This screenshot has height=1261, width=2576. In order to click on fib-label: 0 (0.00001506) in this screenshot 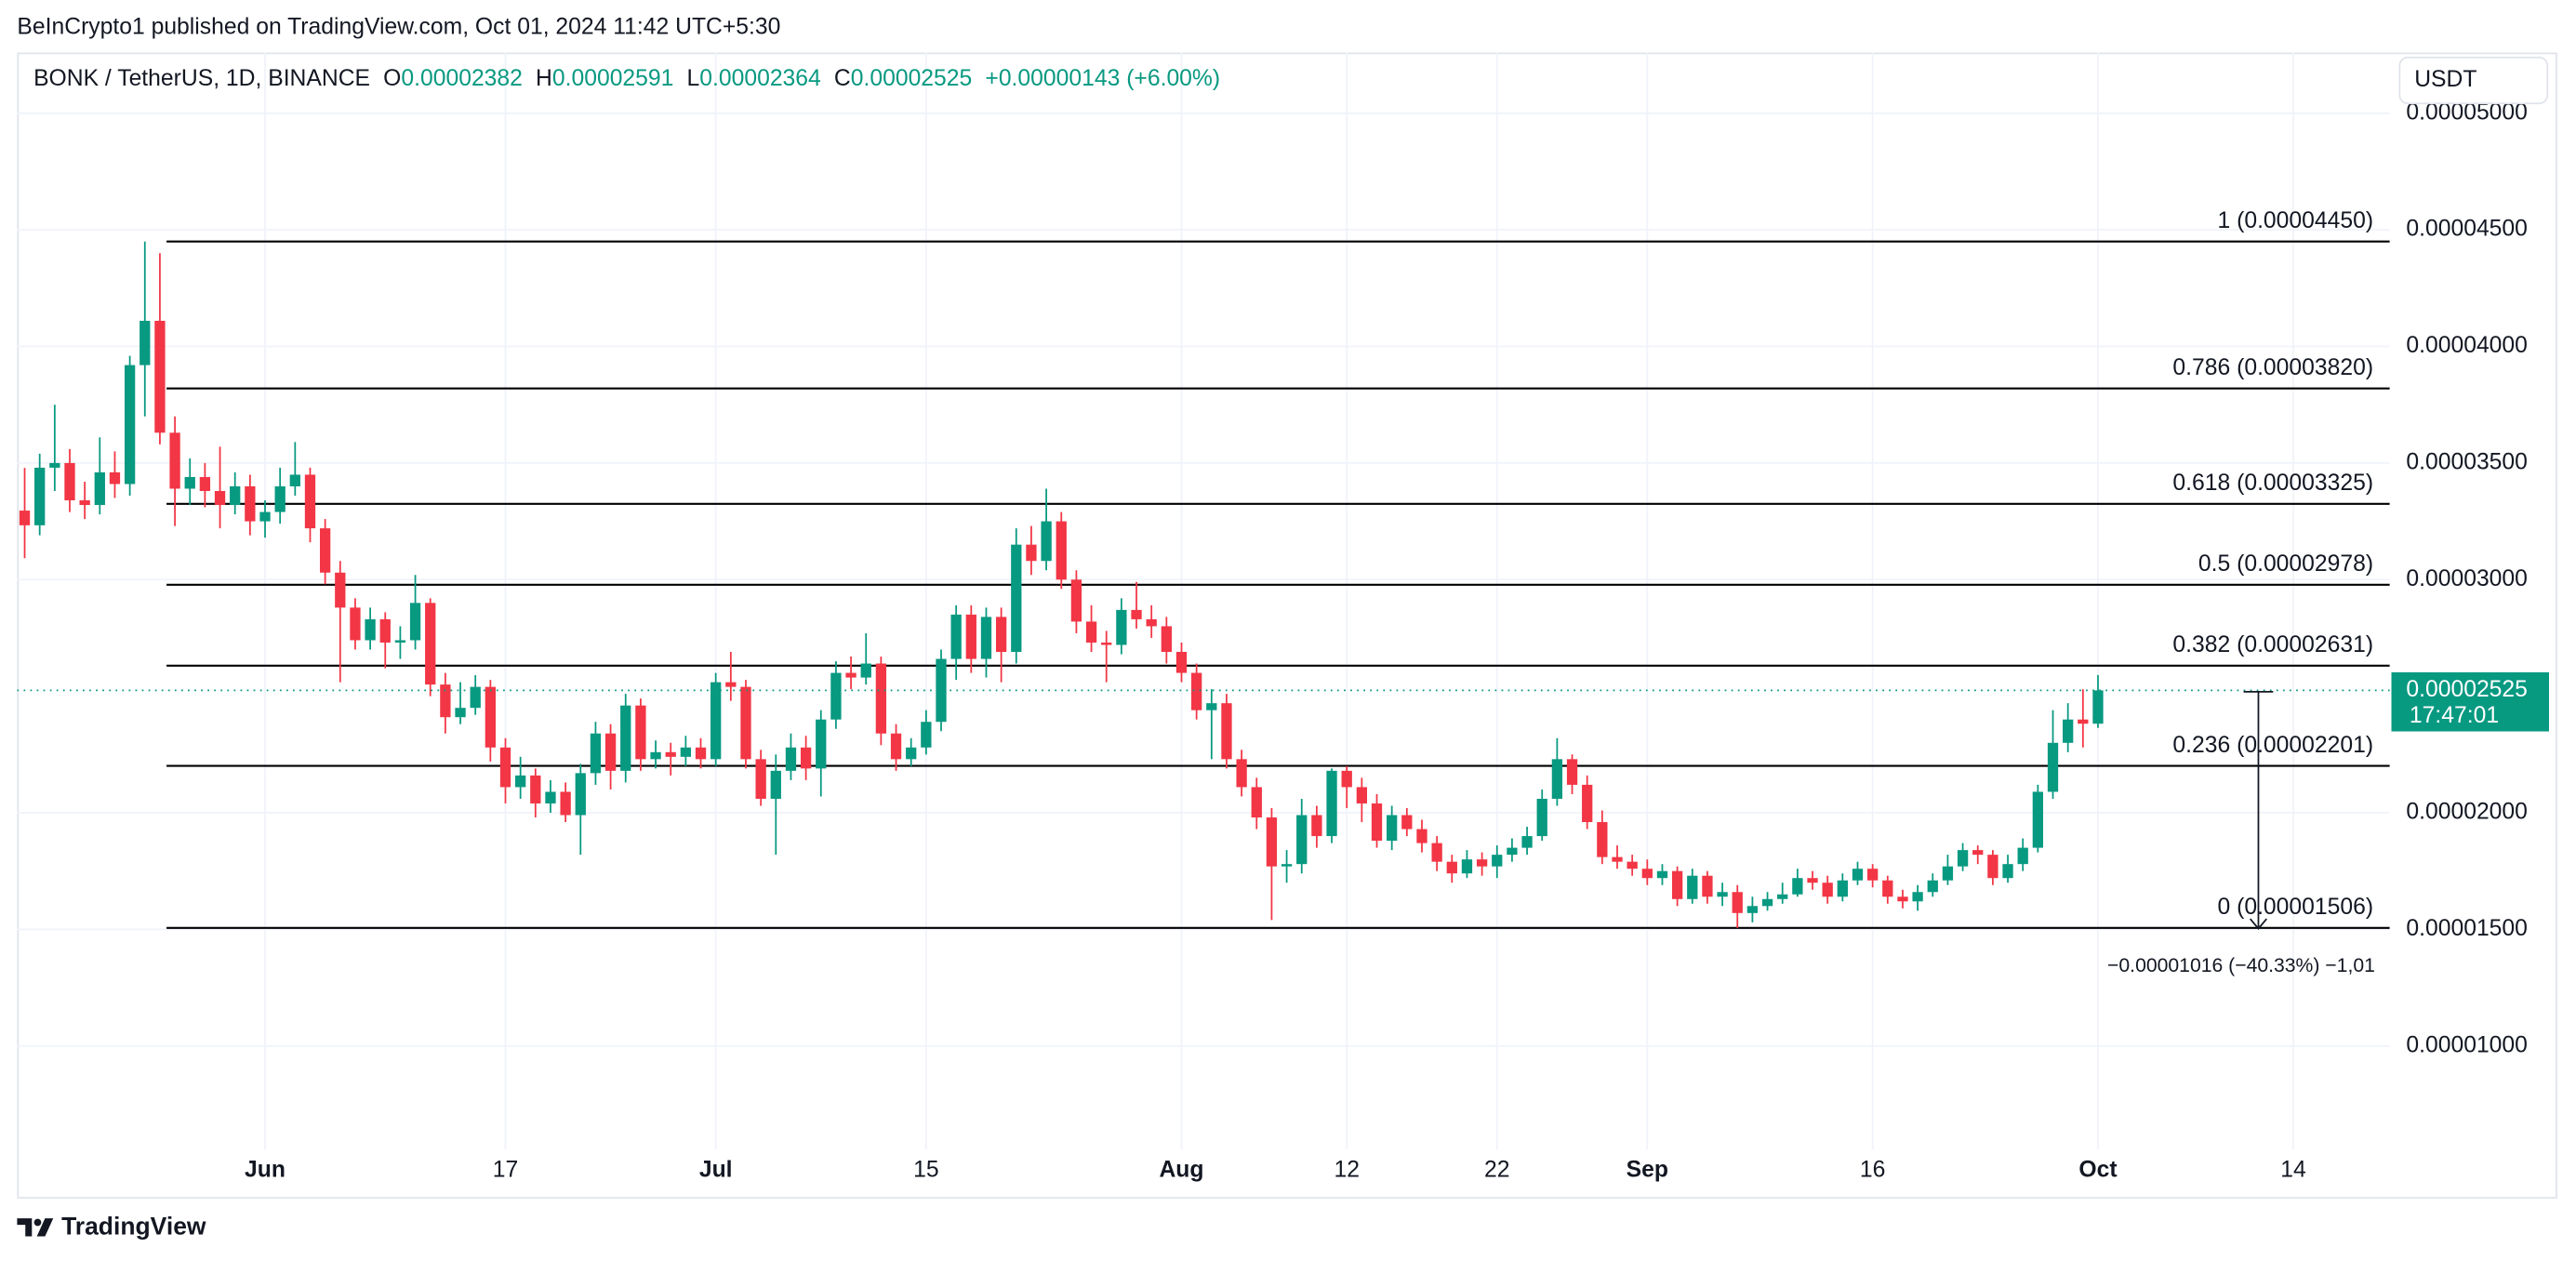, I will do `click(2296, 907)`.